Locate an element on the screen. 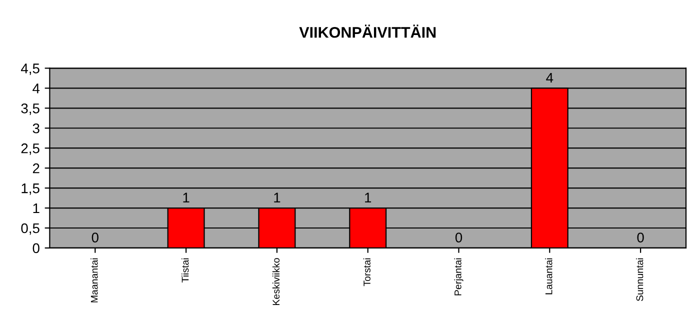 The width and height of the screenshot is (700, 336). y-tick-label: 1 is located at coordinates (36, 209).